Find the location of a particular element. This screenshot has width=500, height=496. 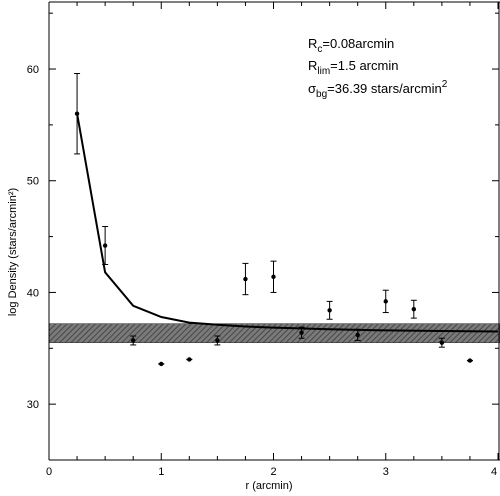

x-tick-label: 1 is located at coordinates (161, 472).